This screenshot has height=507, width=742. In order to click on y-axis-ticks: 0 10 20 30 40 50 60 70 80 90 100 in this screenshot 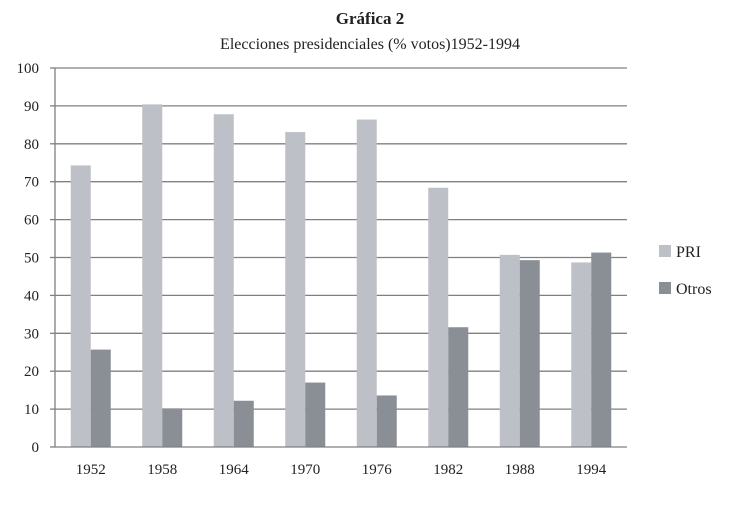, I will do `click(36, 258)`.